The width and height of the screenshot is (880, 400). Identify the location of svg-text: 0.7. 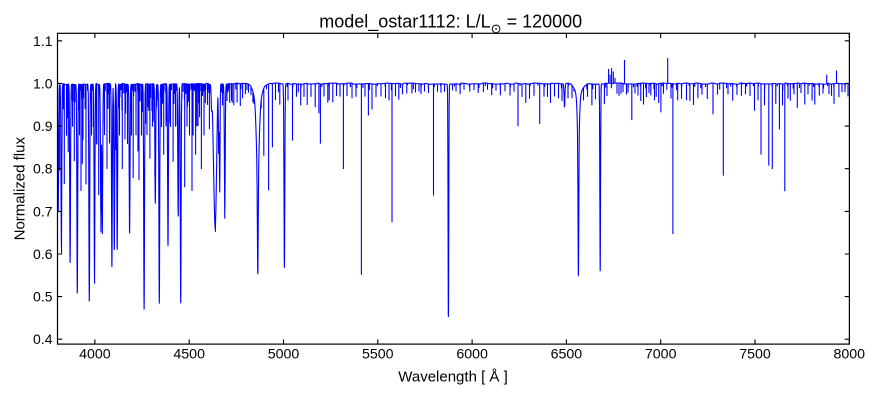
(43, 211).